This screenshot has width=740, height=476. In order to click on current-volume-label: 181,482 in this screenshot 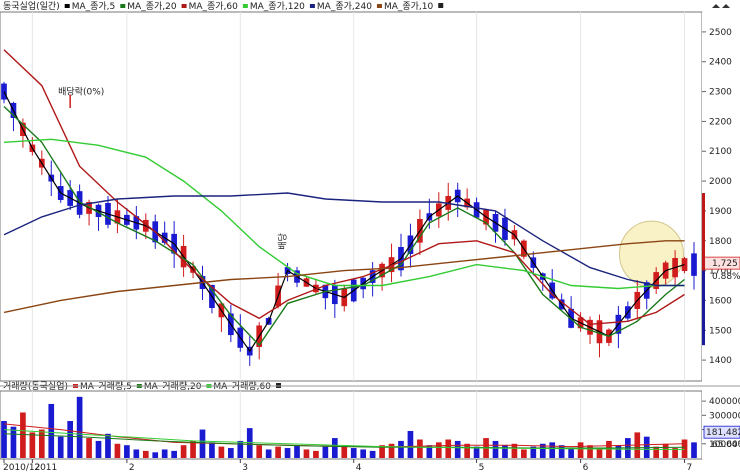, I will do `click(723, 433)`.